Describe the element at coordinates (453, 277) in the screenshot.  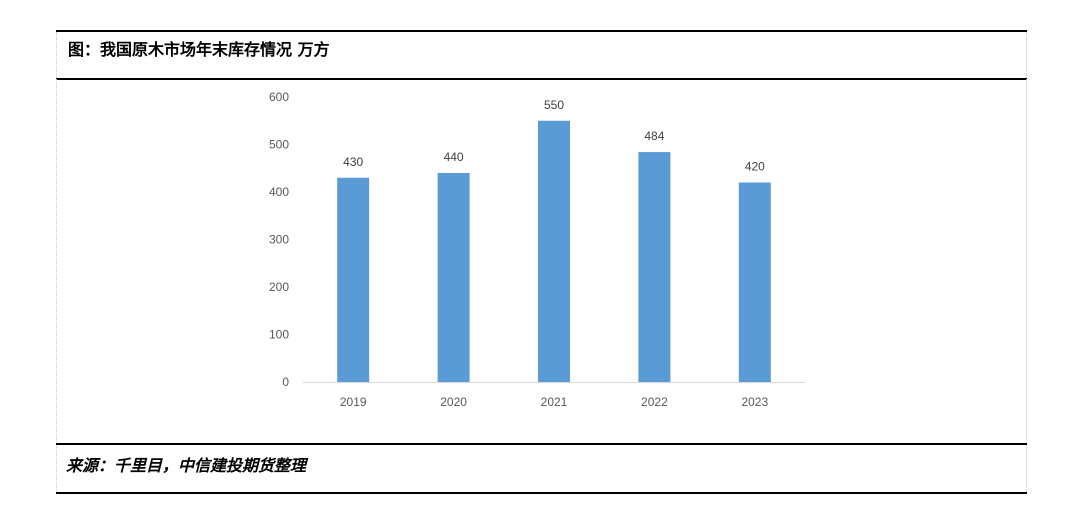
I see `bar-2020` at that location.